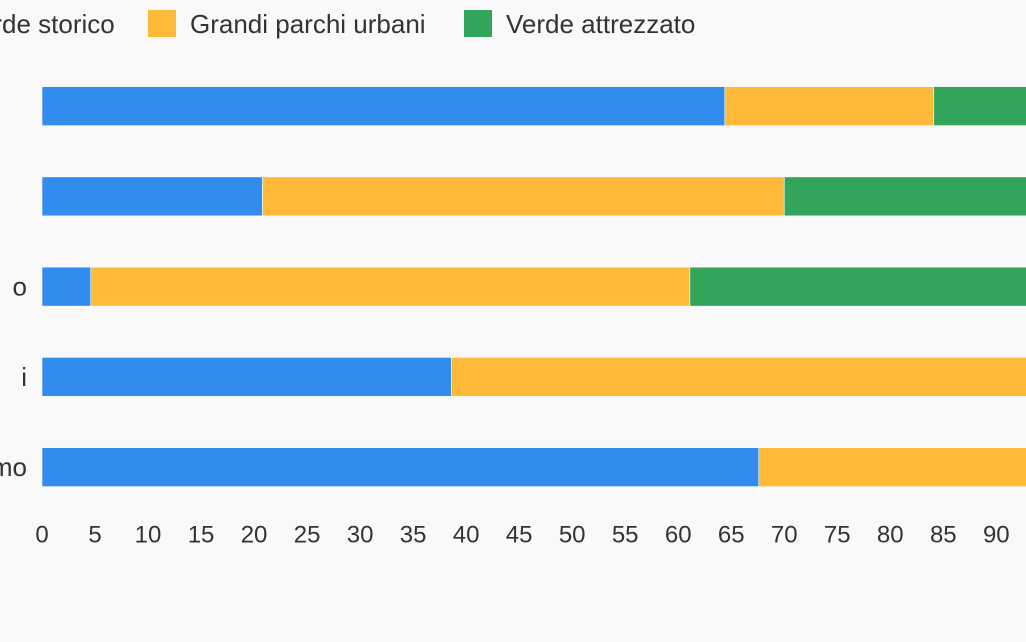  I want to click on x-tick-label: 80, so click(890, 534).